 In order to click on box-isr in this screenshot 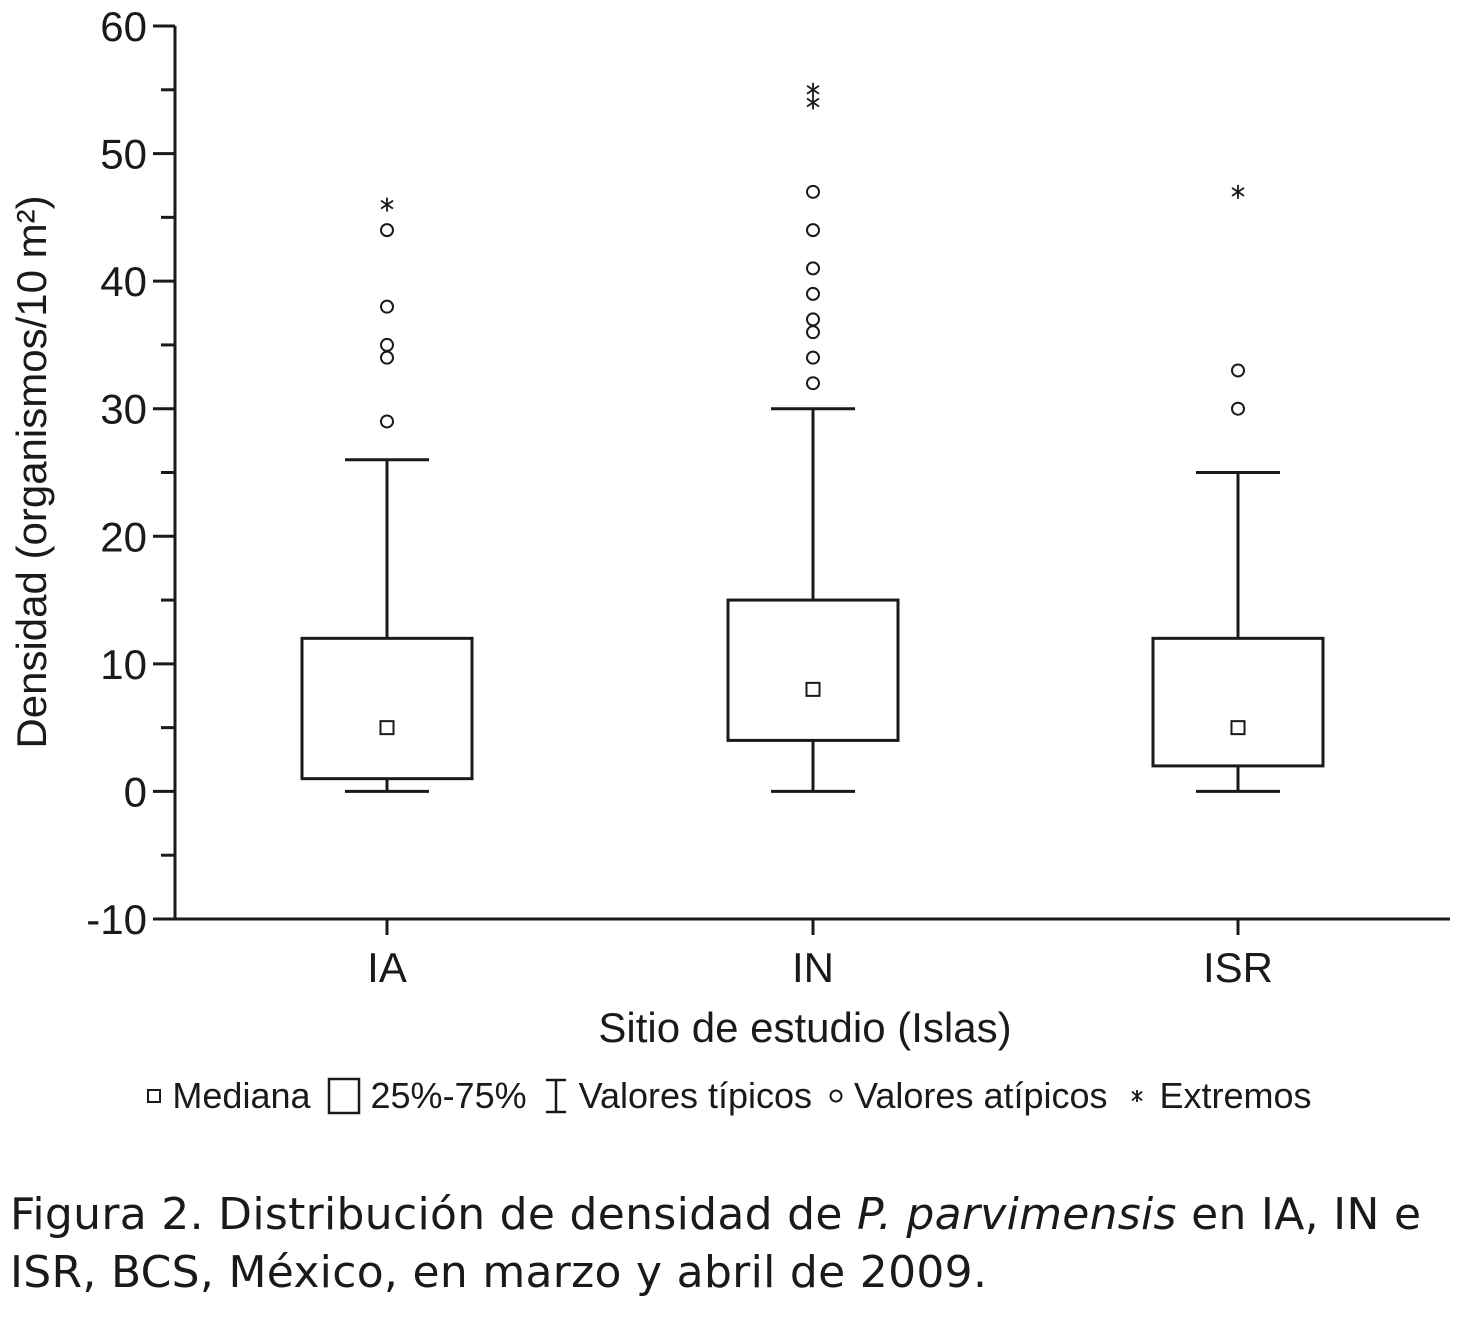, I will do `click(1238, 488)`.